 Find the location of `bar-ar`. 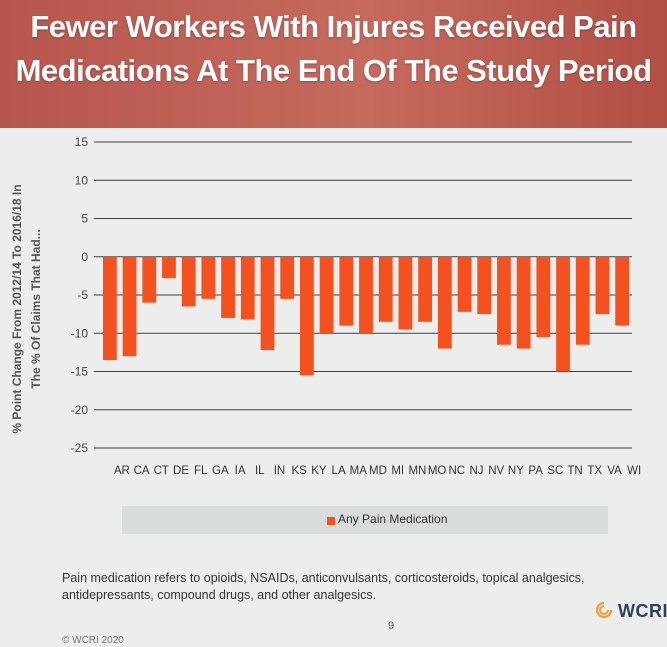

bar-ar is located at coordinates (109, 308).